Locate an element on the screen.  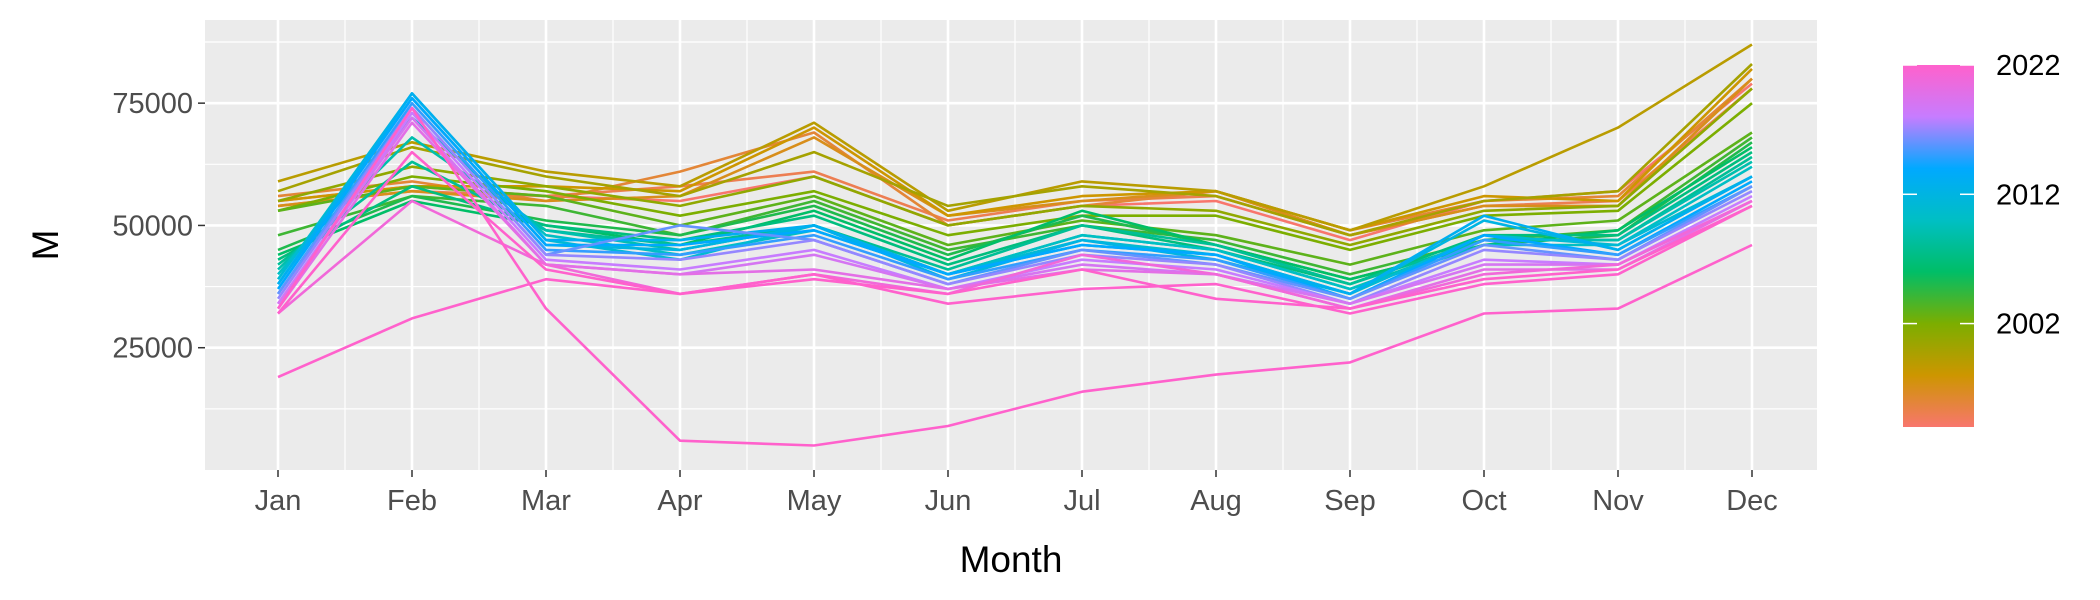
colorbar is located at coordinates (1938, 246).